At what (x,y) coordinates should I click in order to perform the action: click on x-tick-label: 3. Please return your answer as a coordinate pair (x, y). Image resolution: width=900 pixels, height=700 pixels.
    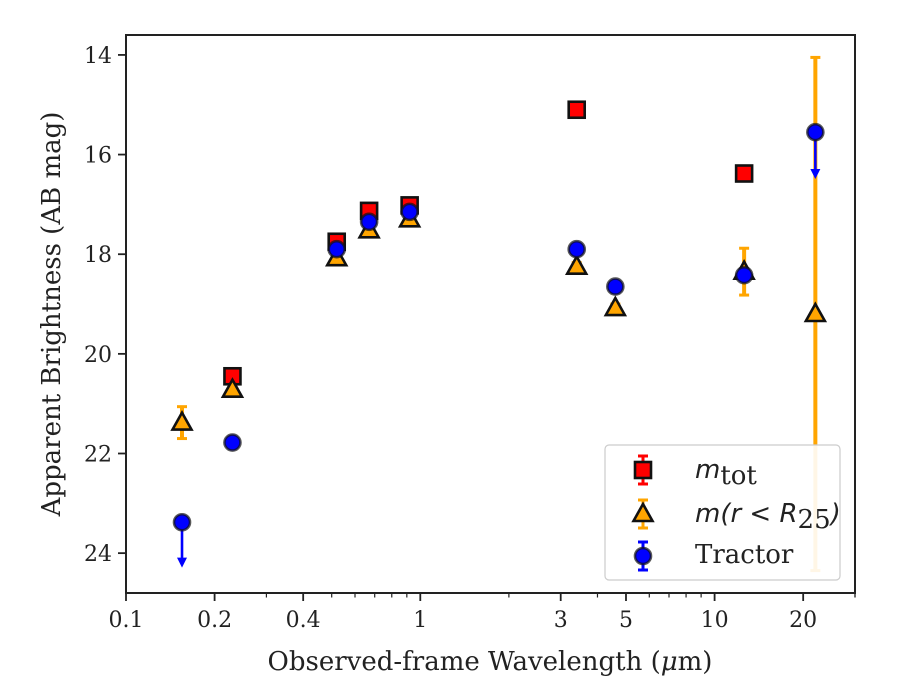
    Looking at the image, I should click on (561, 620).